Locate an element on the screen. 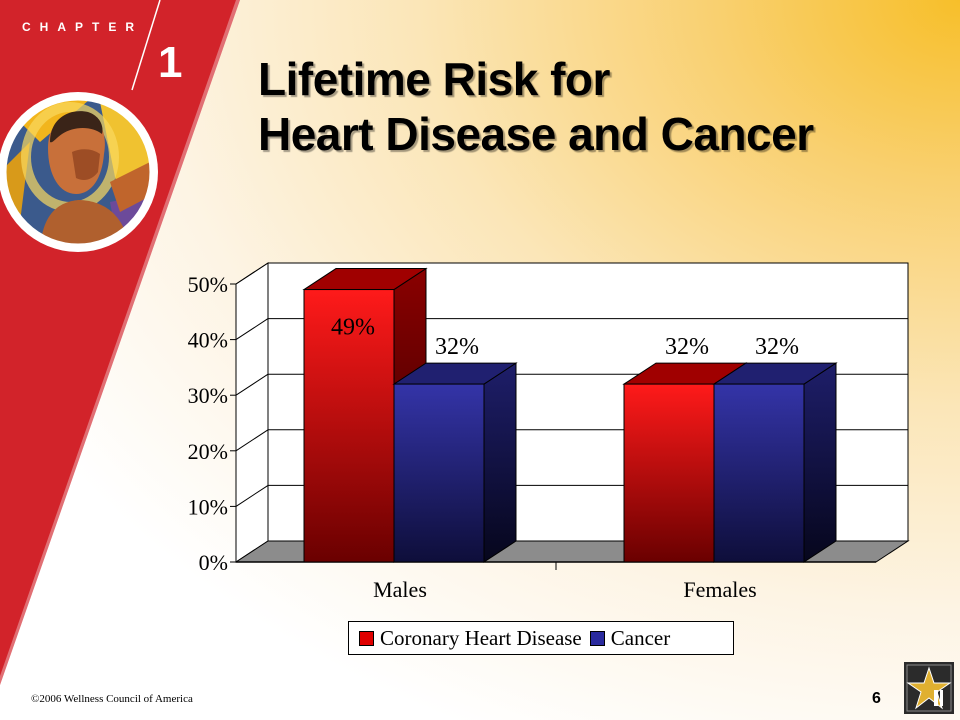 Image resolution: width=960 pixels, height=720 pixels. legend-label-cancer: Cancer is located at coordinates (640, 637).